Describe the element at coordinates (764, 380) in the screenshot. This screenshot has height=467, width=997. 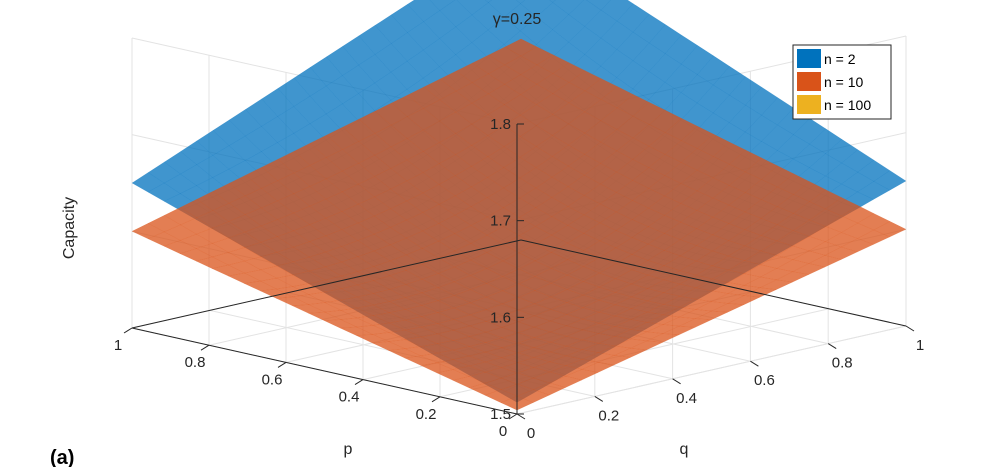
I see `y-tick-label-3: 0.6` at that location.